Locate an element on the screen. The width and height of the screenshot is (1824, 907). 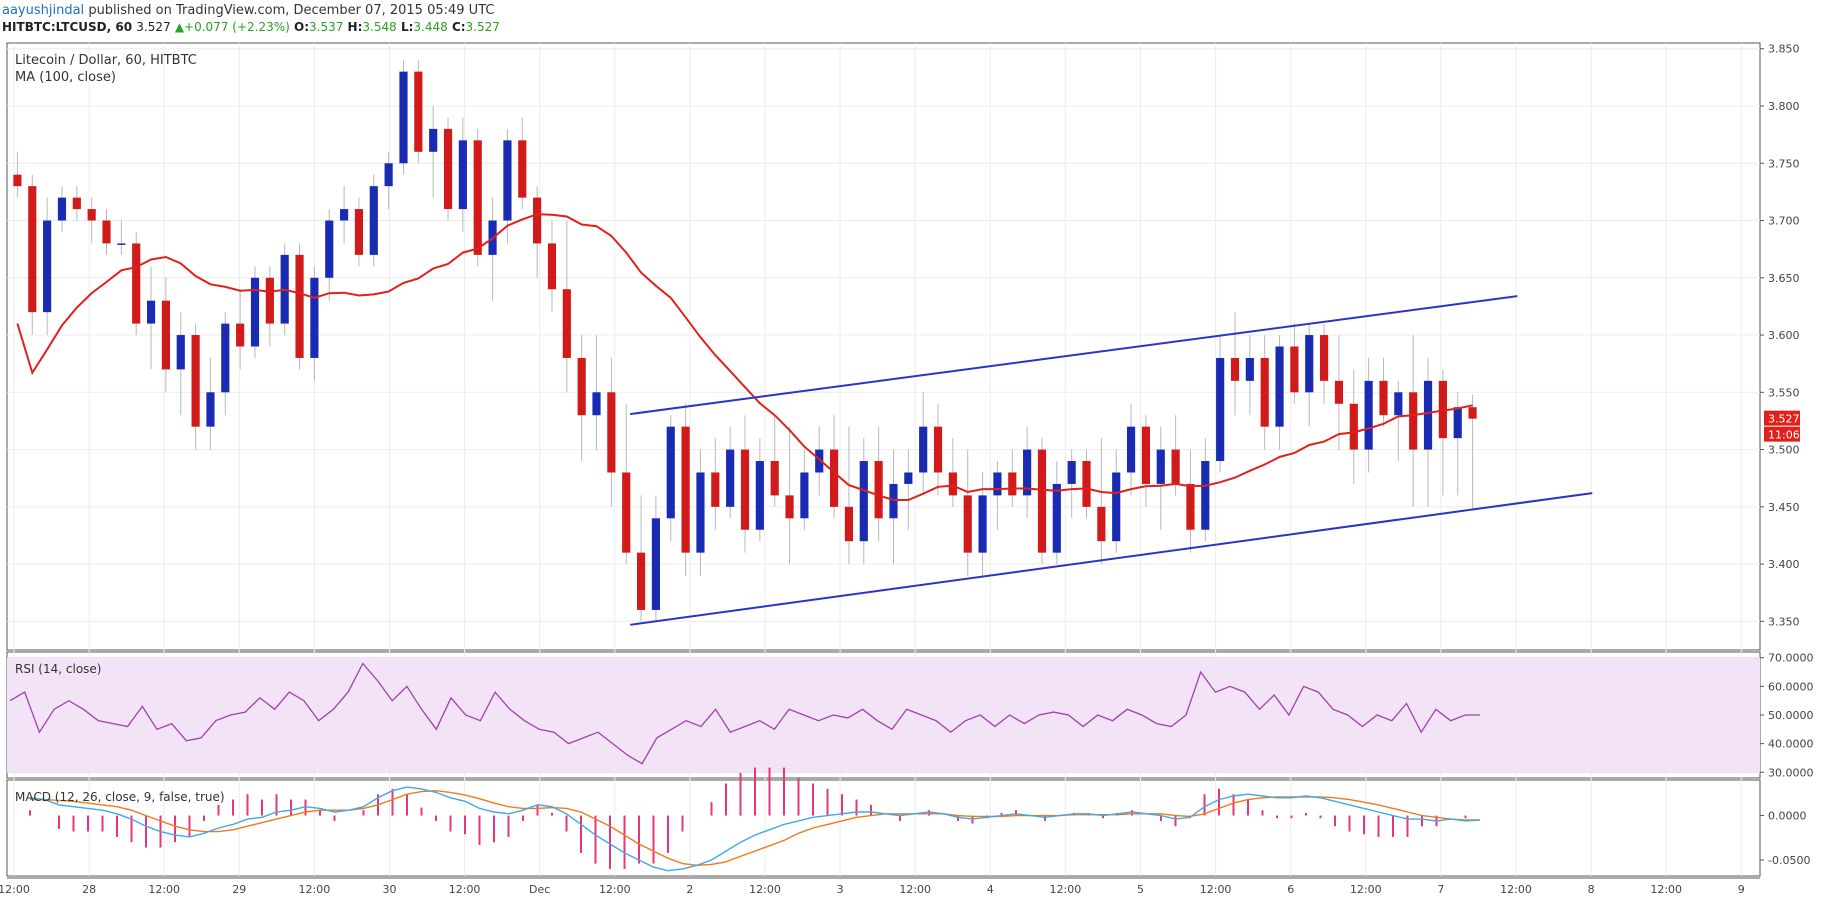
y-tick-label: 3.500 is located at coordinates (1784, 450).